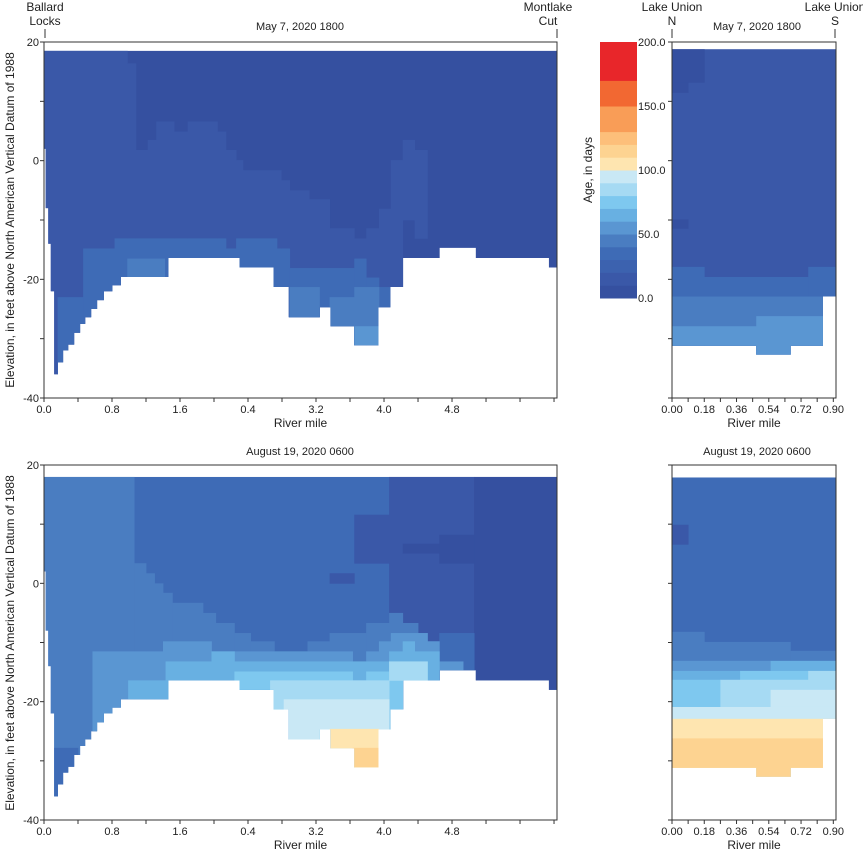 Image resolution: width=863 pixels, height=856 pixels. What do you see at coordinates (588, 170) in the screenshot?
I see `colorbar-label: Age, in days` at bounding box center [588, 170].